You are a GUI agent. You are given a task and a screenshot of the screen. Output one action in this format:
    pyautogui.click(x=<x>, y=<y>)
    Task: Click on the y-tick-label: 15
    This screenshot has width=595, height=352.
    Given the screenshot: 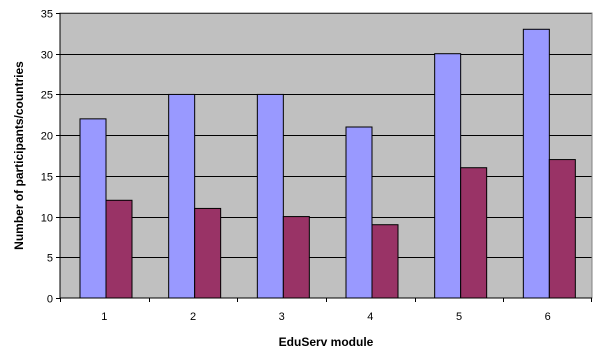 What is the action you would take?
    pyautogui.click(x=47, y=178)
    